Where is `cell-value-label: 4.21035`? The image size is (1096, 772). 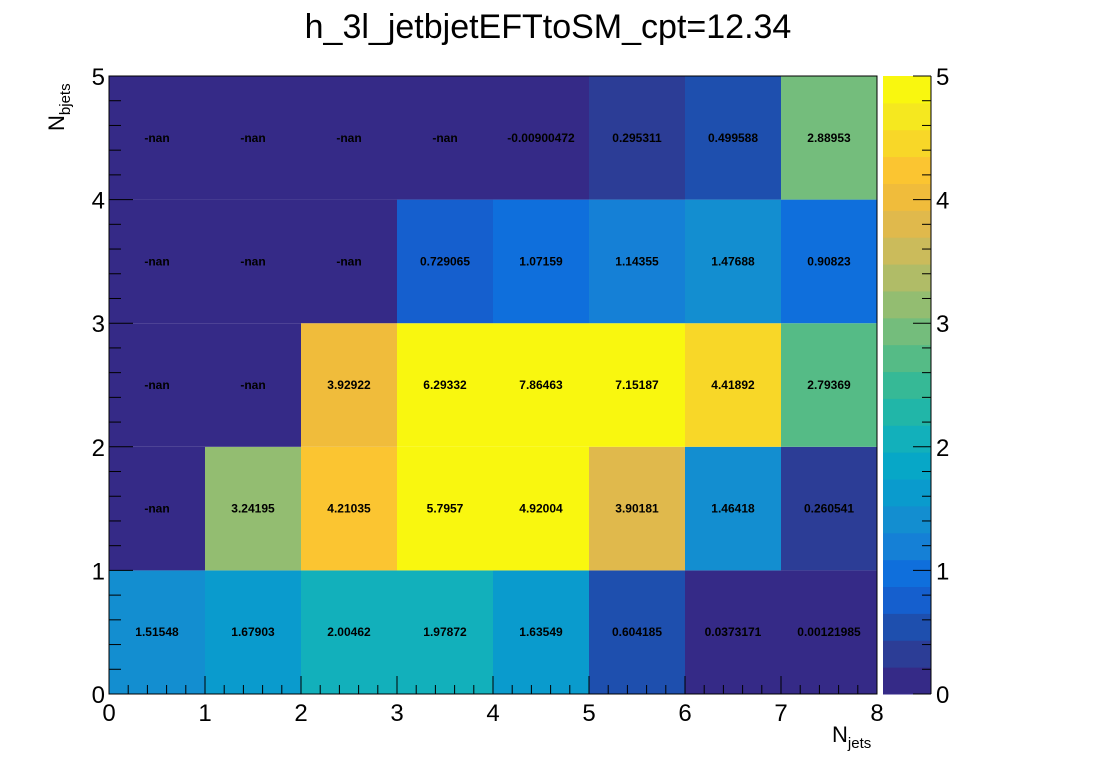
cell-value-label: 4.21035 is located at coordinates (349, 509).